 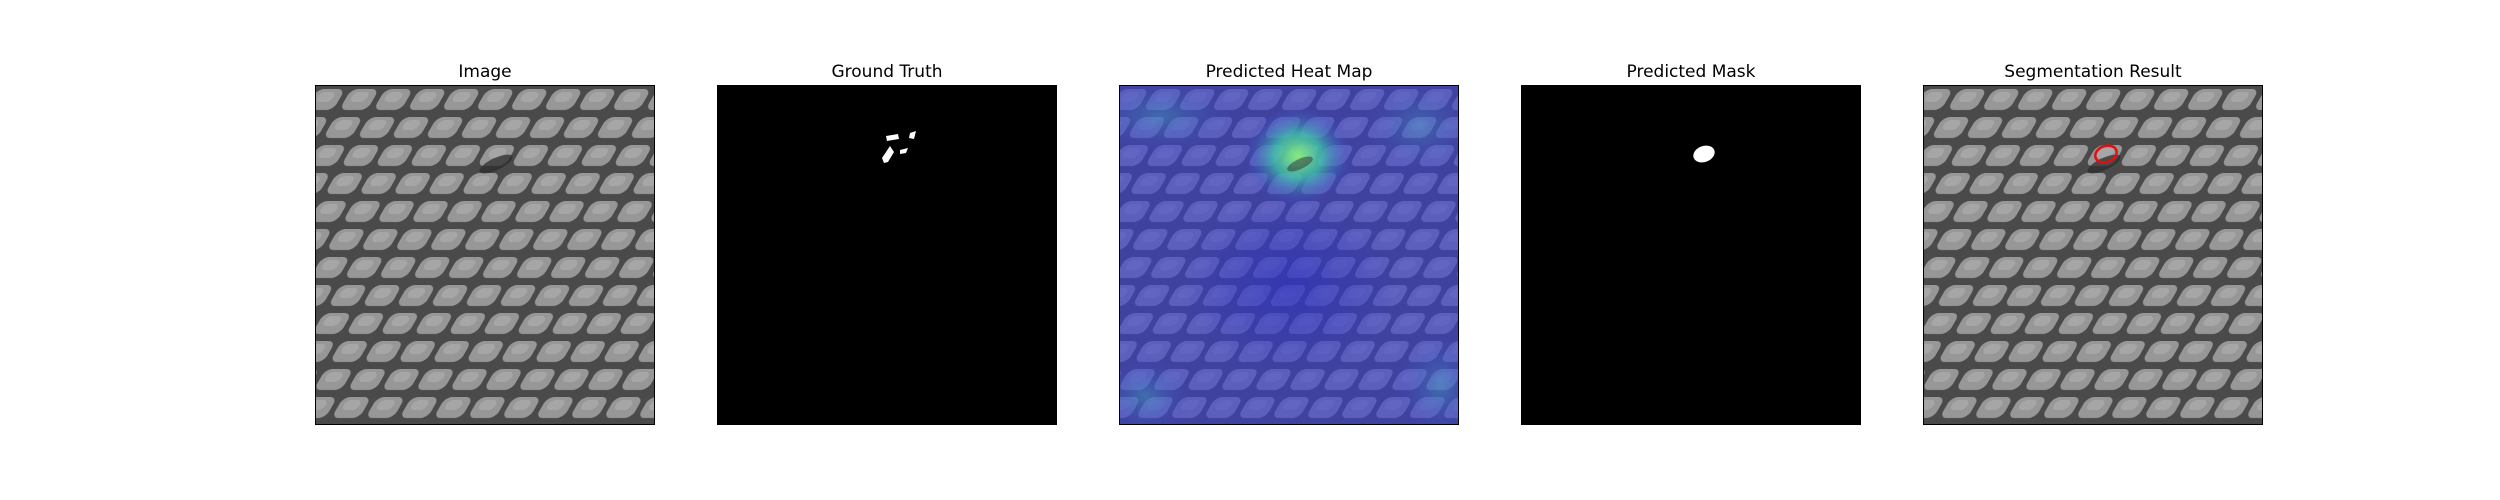 I want to click on heat-map, so click(x=1289, y=255).